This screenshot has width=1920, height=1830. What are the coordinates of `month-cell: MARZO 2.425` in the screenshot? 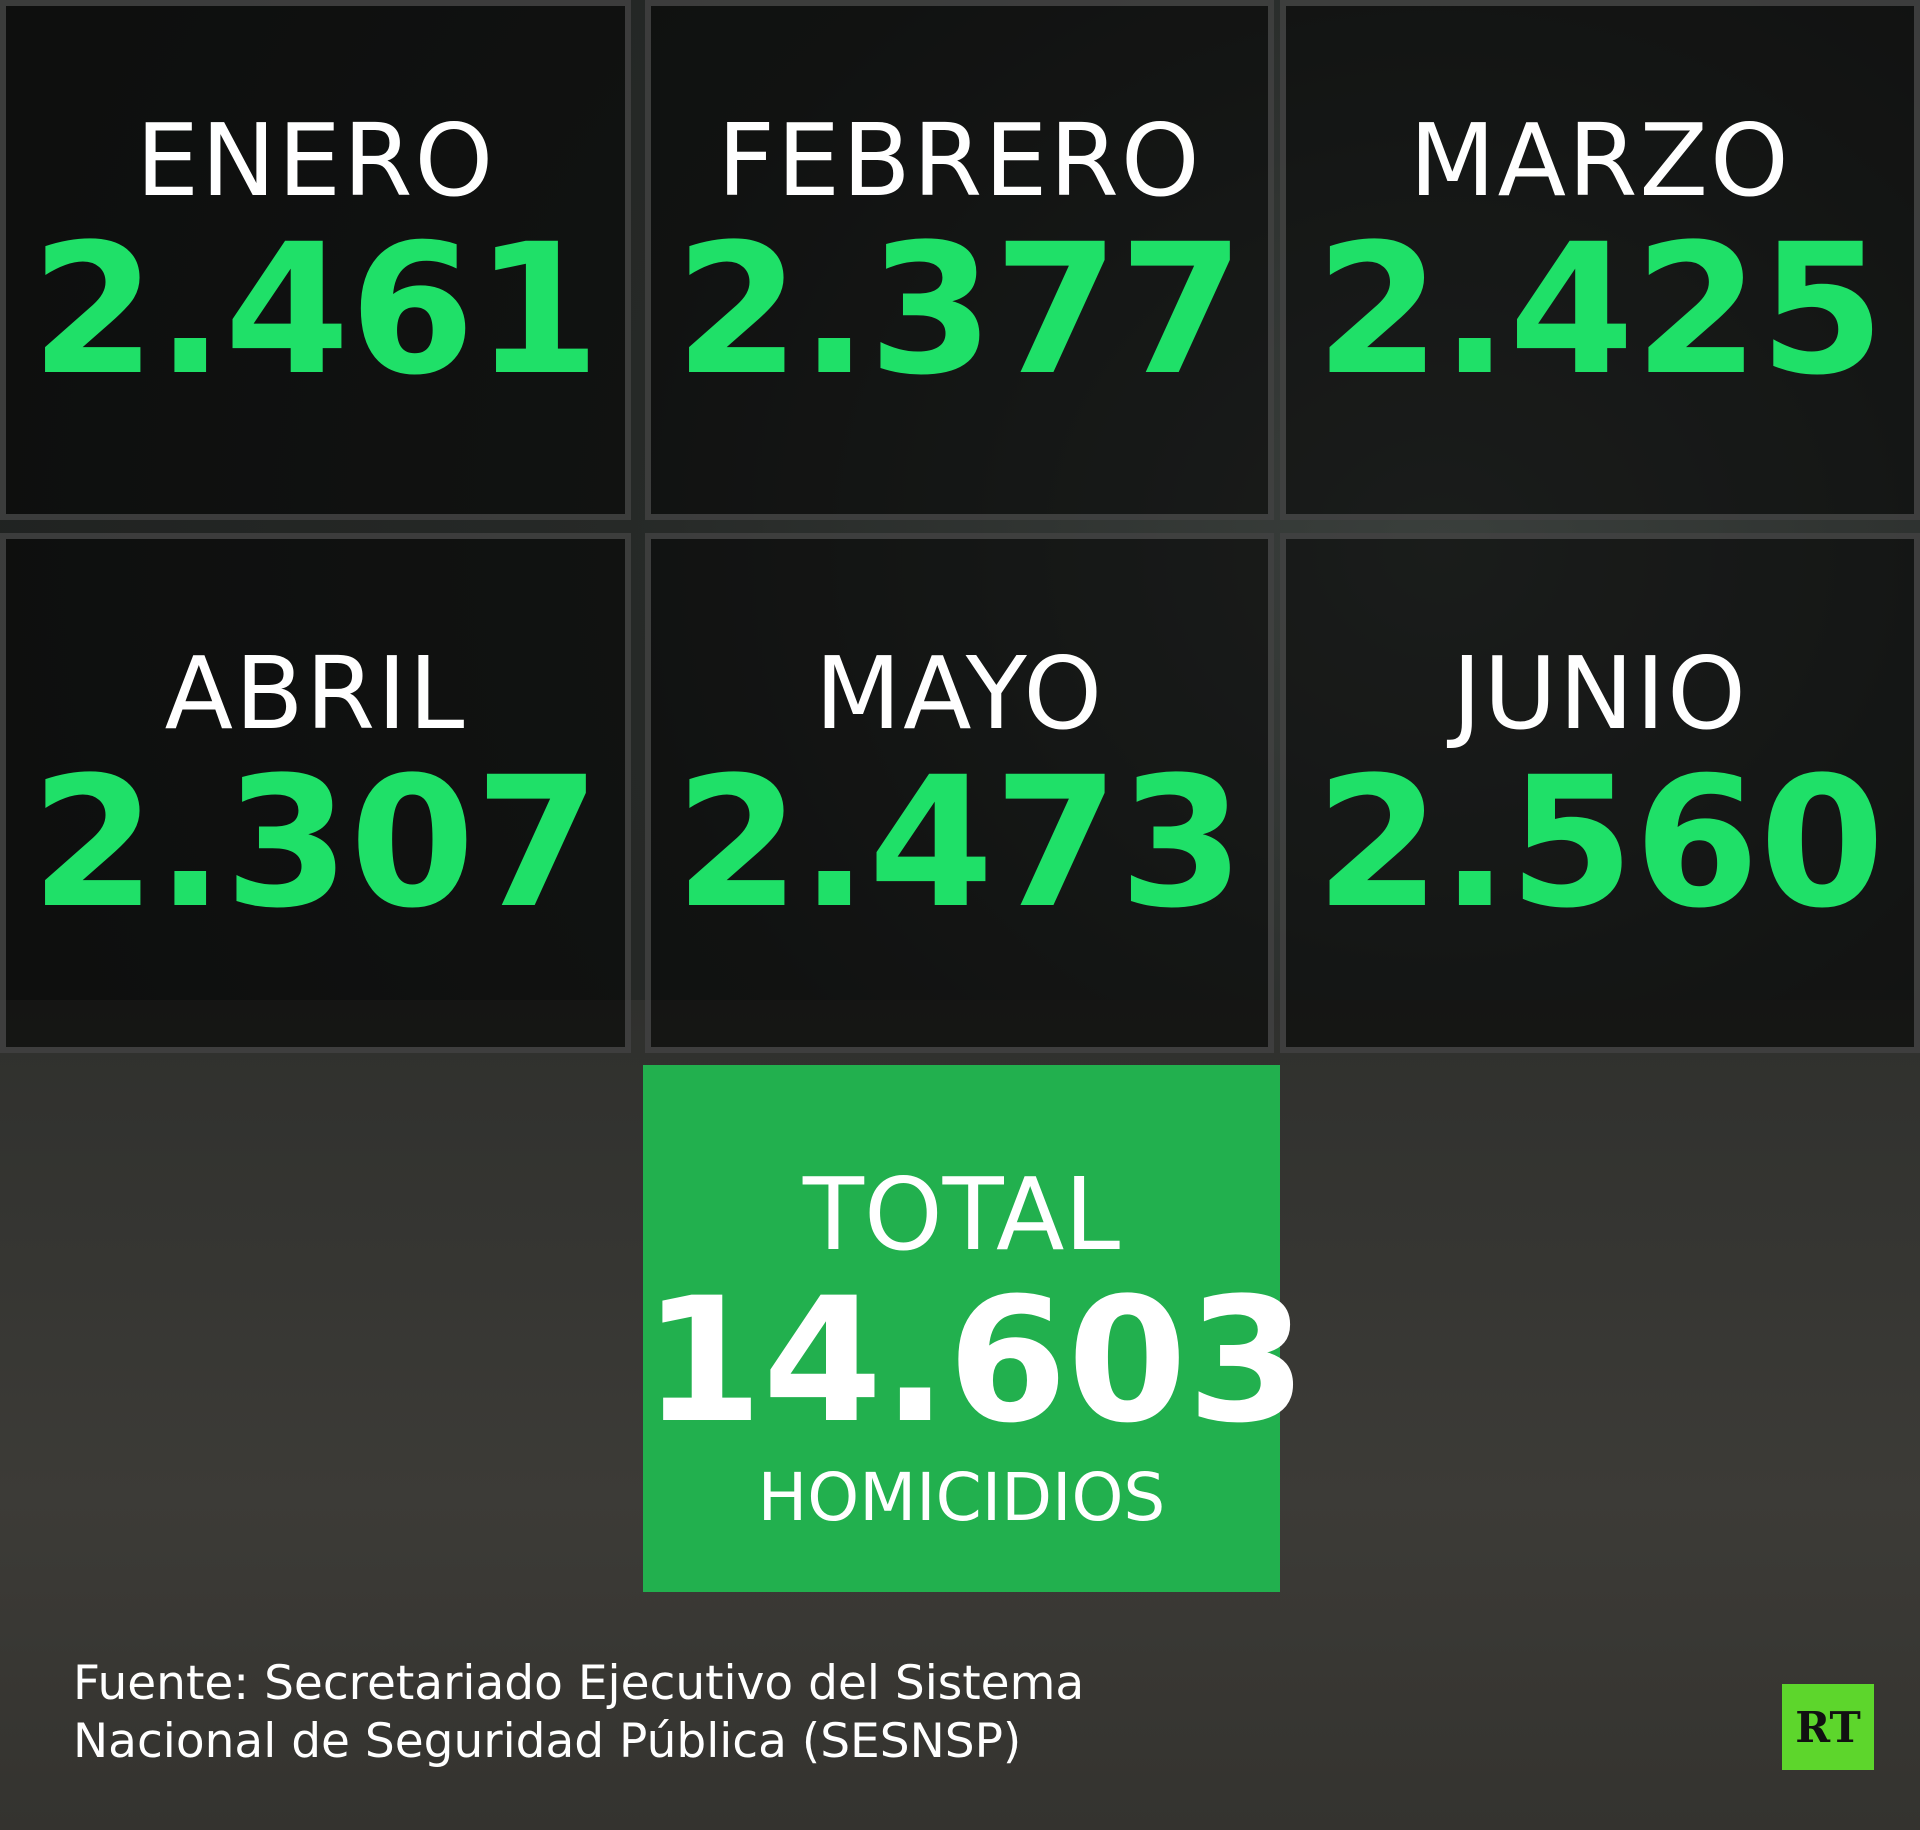 It's located at (1600, 260).